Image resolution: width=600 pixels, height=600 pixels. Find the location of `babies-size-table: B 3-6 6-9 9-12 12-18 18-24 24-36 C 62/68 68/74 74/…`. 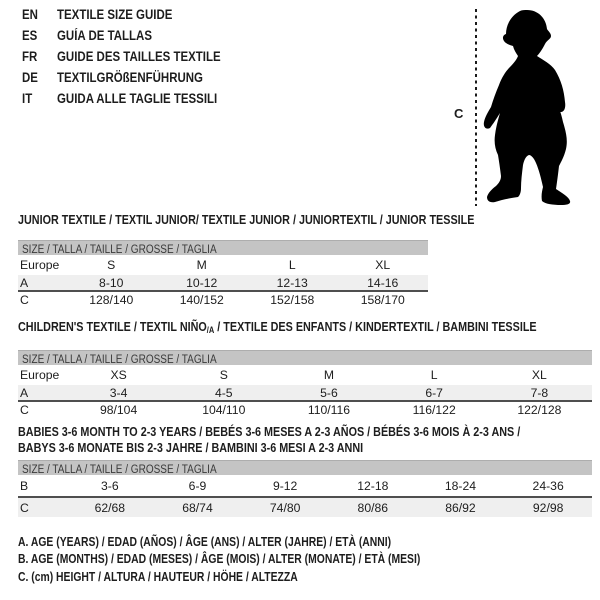

babies-size-table: B 3-6 6-9 9-12 12-18 18-24 24-36 C 62/68 68/74 74/… is located at coordinates (305, 496).